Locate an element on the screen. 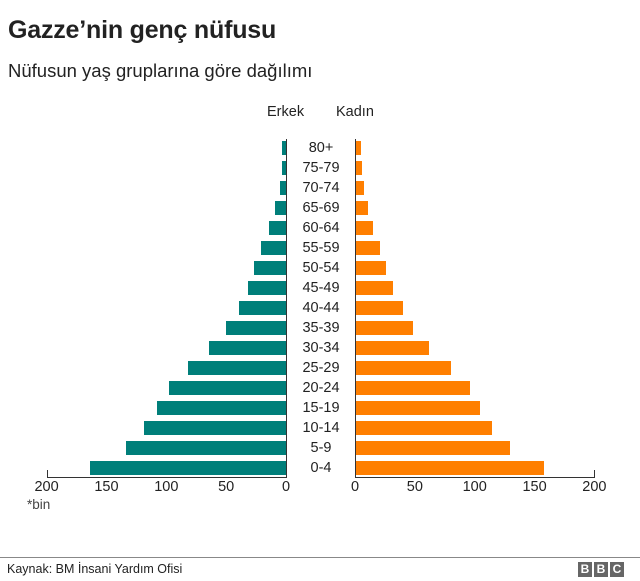  age-group-label: 25-29 is located at coordinates (321, 368).